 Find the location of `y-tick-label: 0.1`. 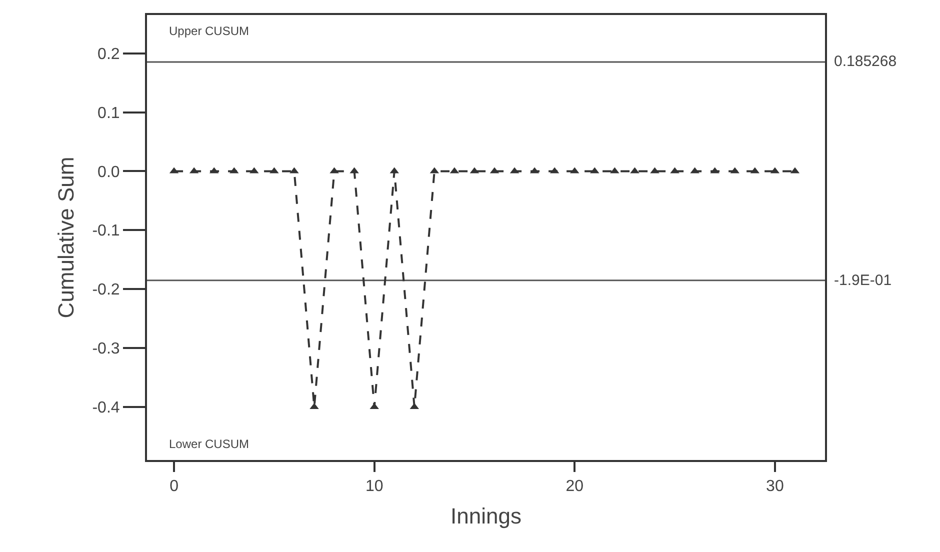

y-tick-label: 0.1 is located at coordinates (109, 113).